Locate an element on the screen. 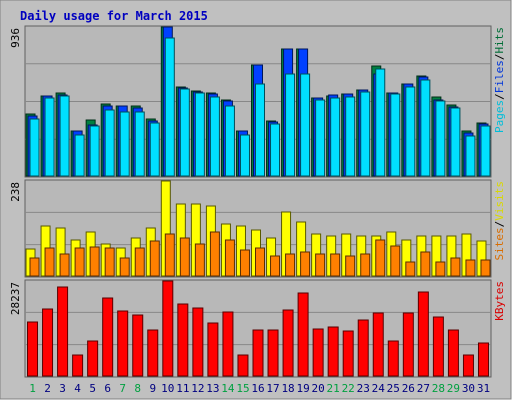 This screenshot has width=512, height=400. day-label: 7 is located at coordinates (122, 388).